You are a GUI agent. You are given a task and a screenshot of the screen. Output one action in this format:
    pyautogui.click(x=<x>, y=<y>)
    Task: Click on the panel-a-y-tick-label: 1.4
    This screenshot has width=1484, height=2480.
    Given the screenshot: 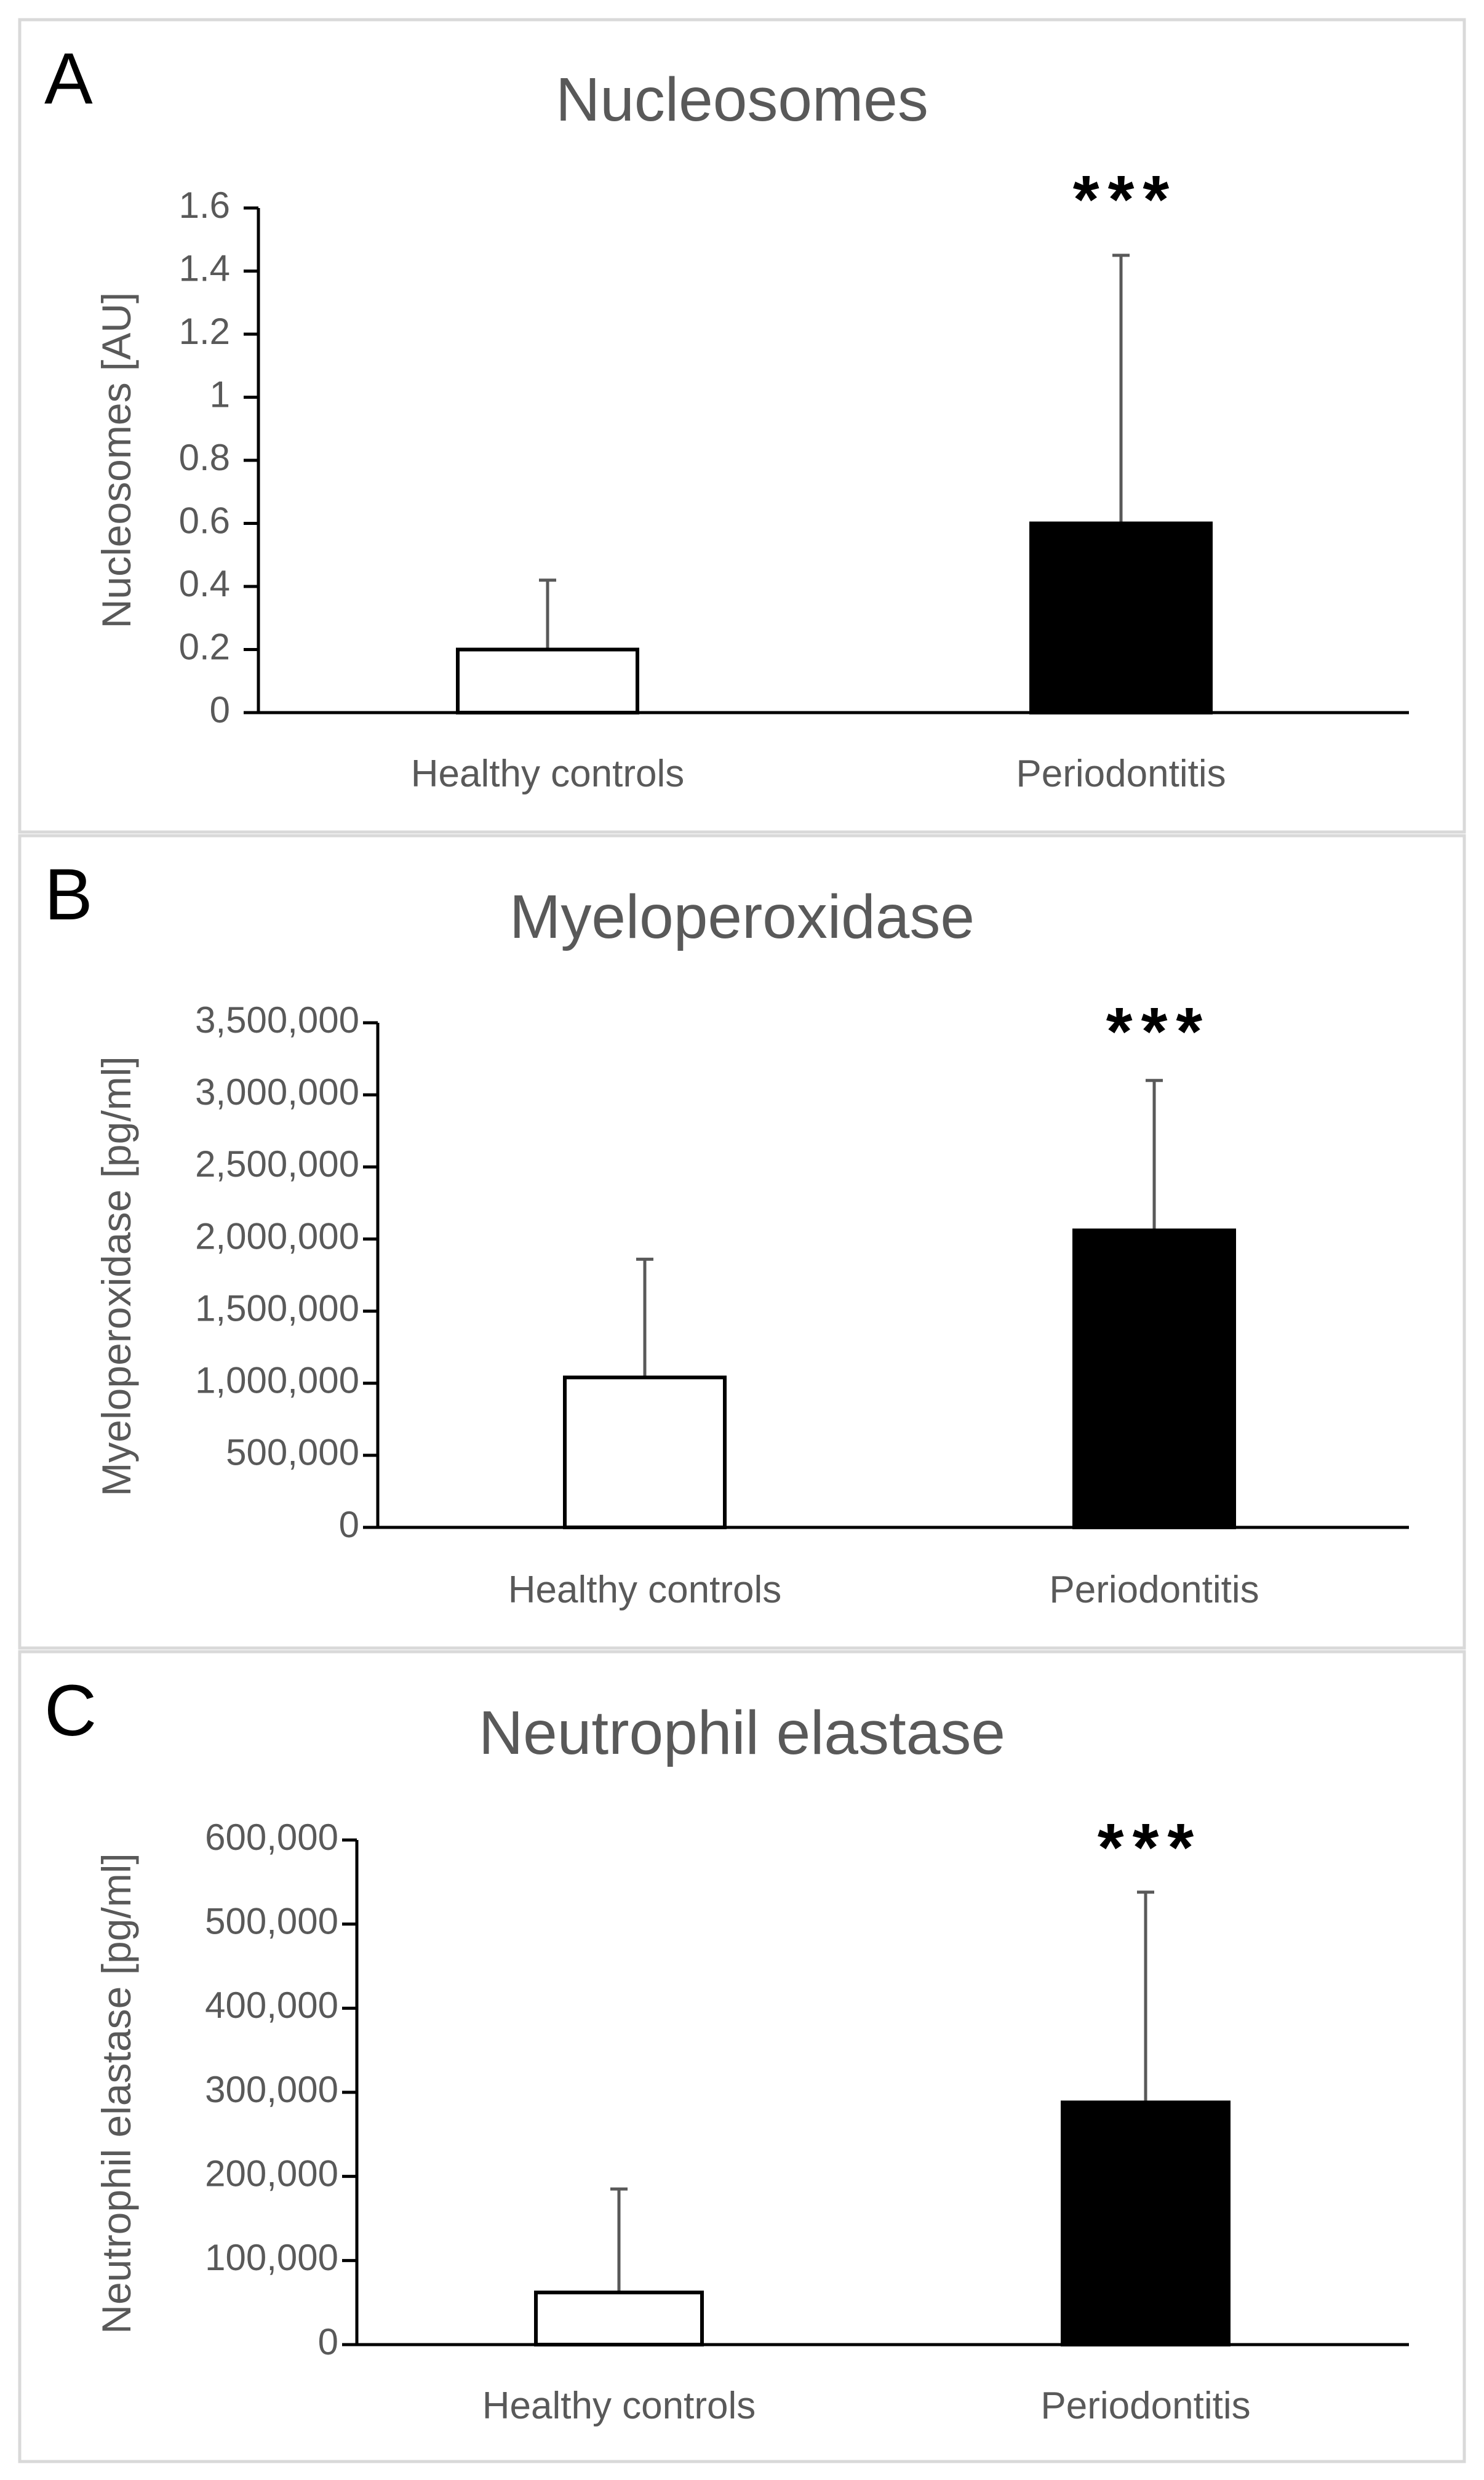 What is the action you would take?
    pyautogui.click(x=204, y=268)
    